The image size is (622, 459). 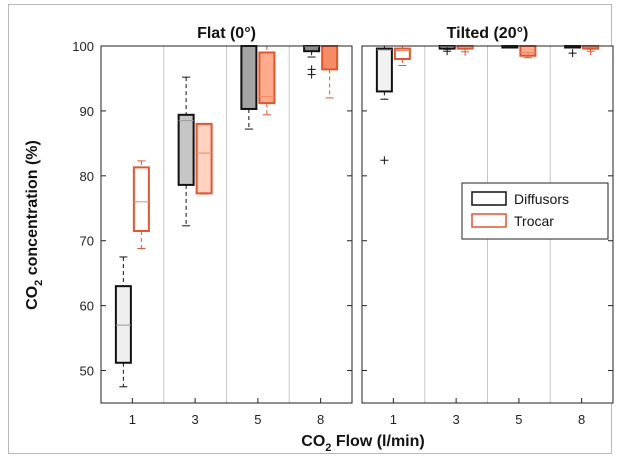 I want to click on y-tick-label: 50, so click(x=87, y=371).